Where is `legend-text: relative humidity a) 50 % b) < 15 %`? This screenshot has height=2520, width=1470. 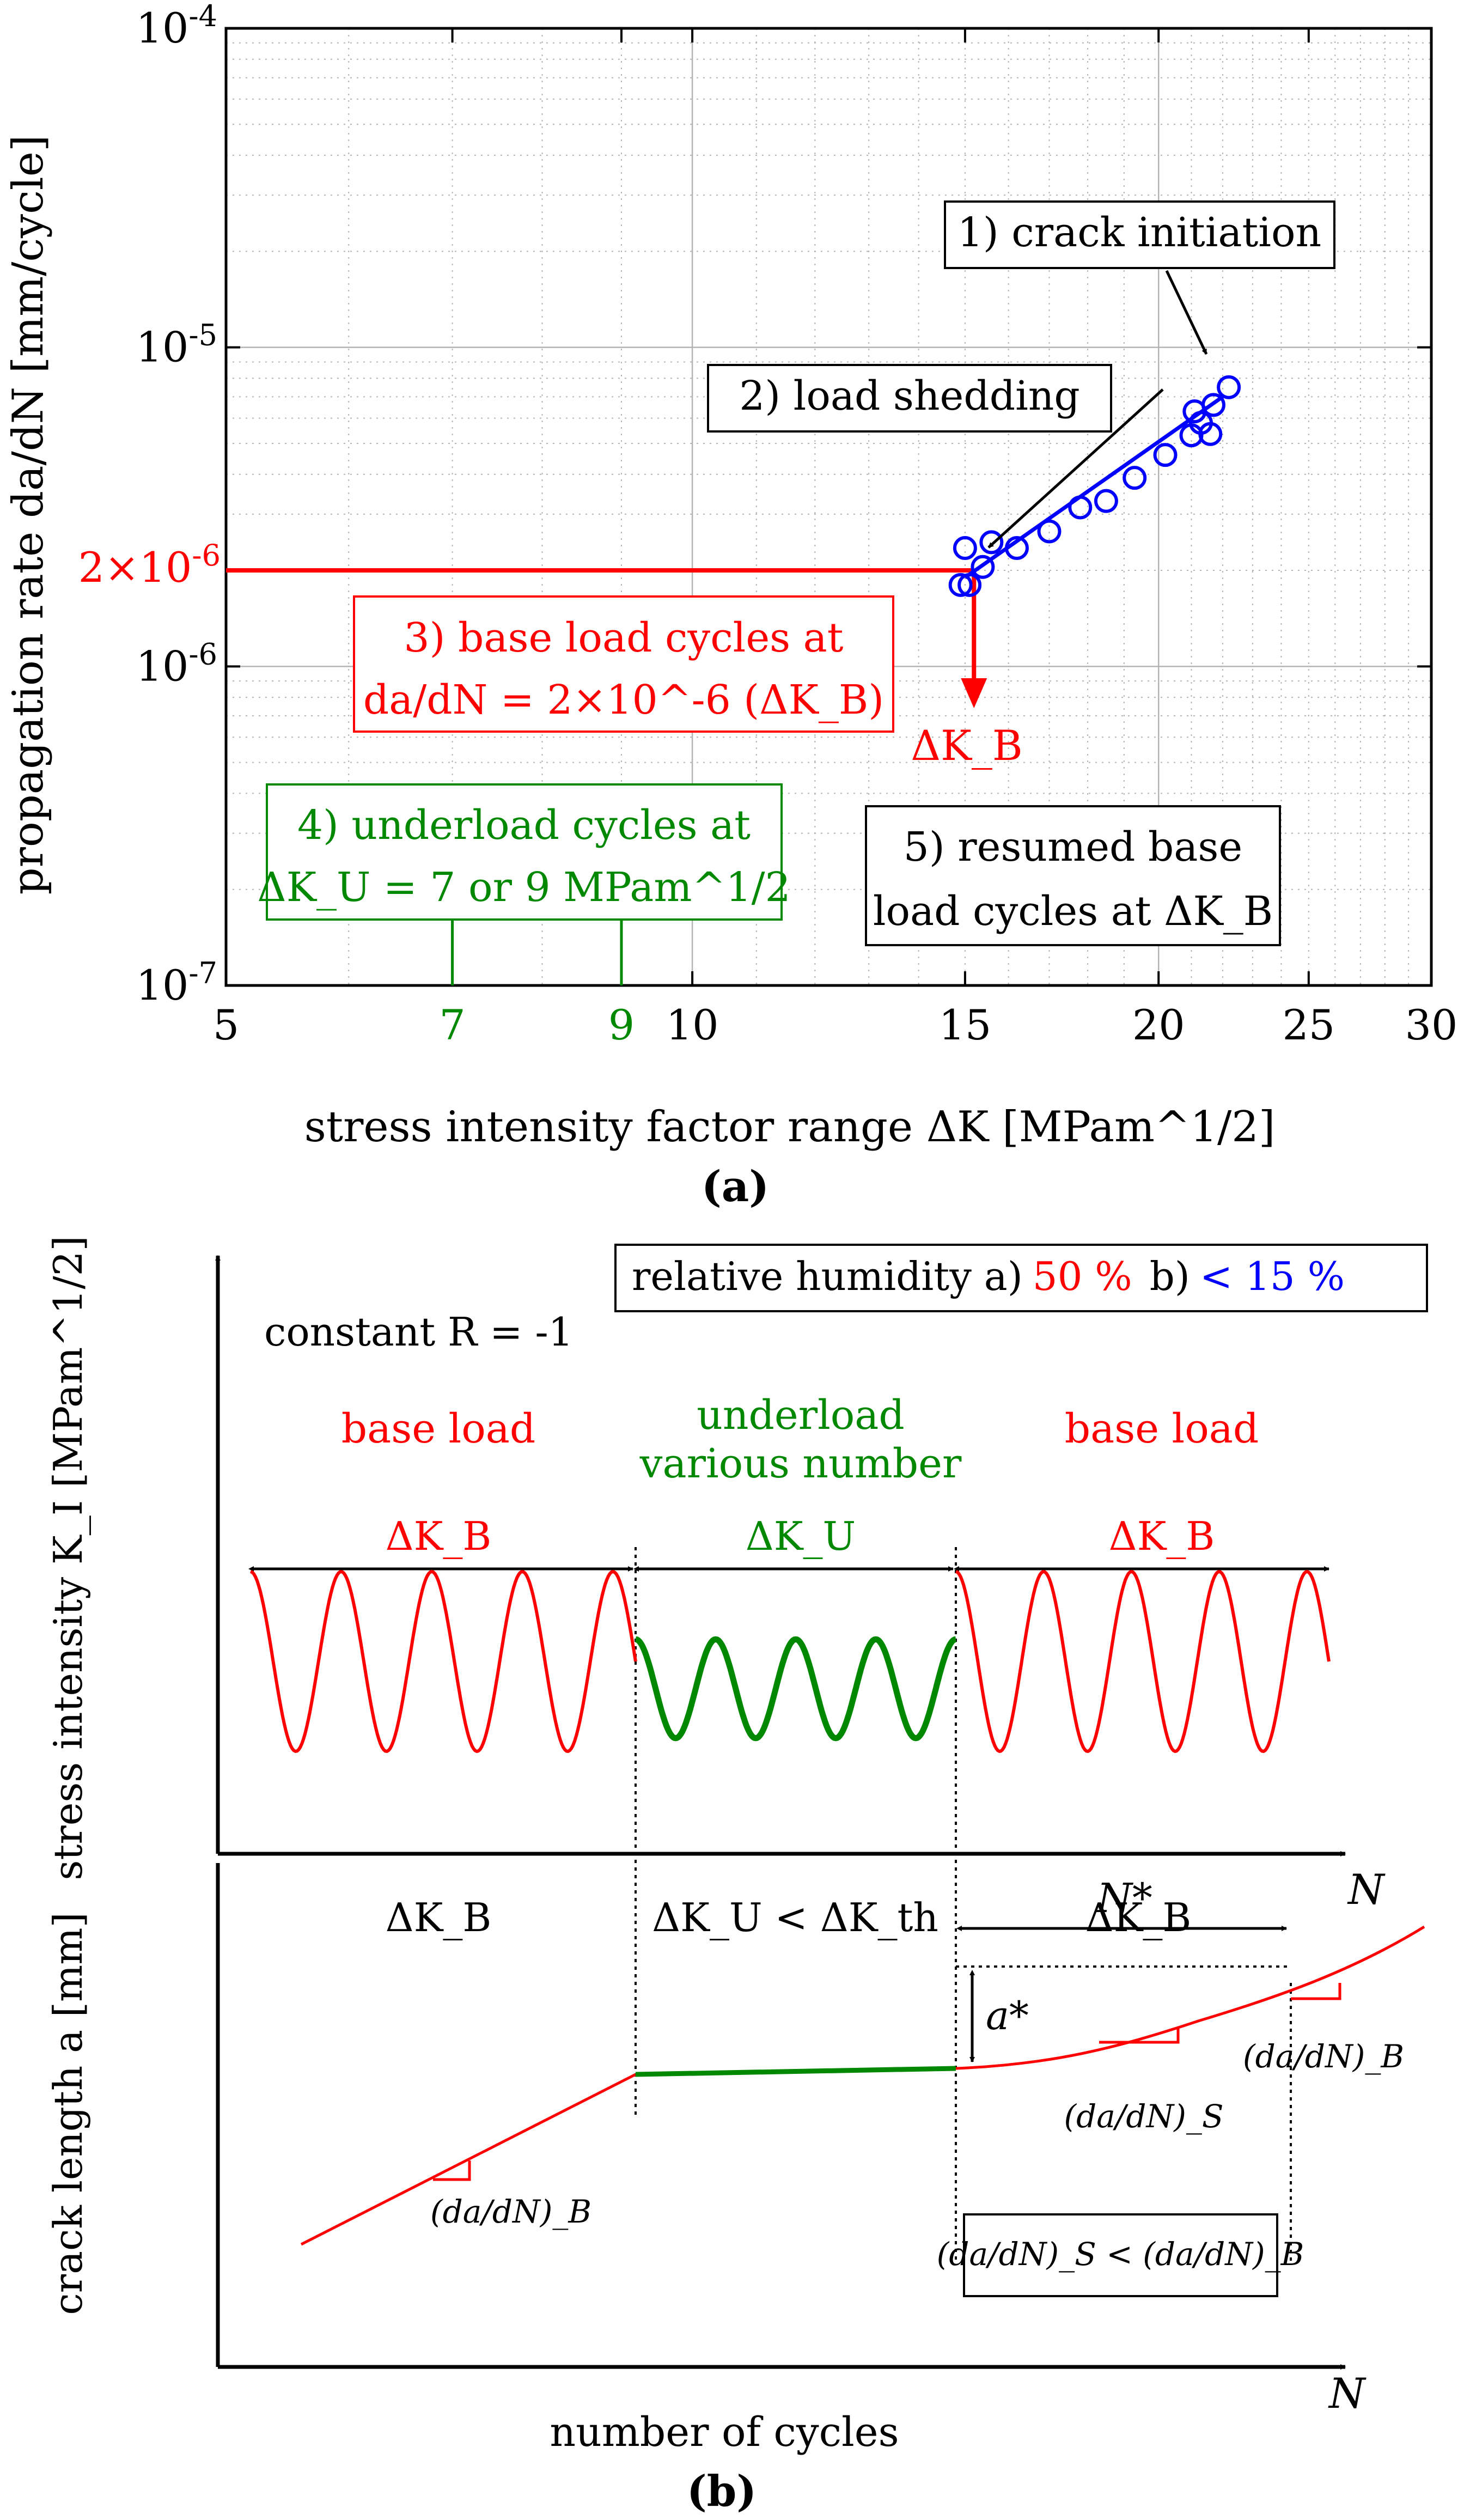
legend-text: relative humidity a) 50 % b) < 15 % is located at coordinates (989, 1276).